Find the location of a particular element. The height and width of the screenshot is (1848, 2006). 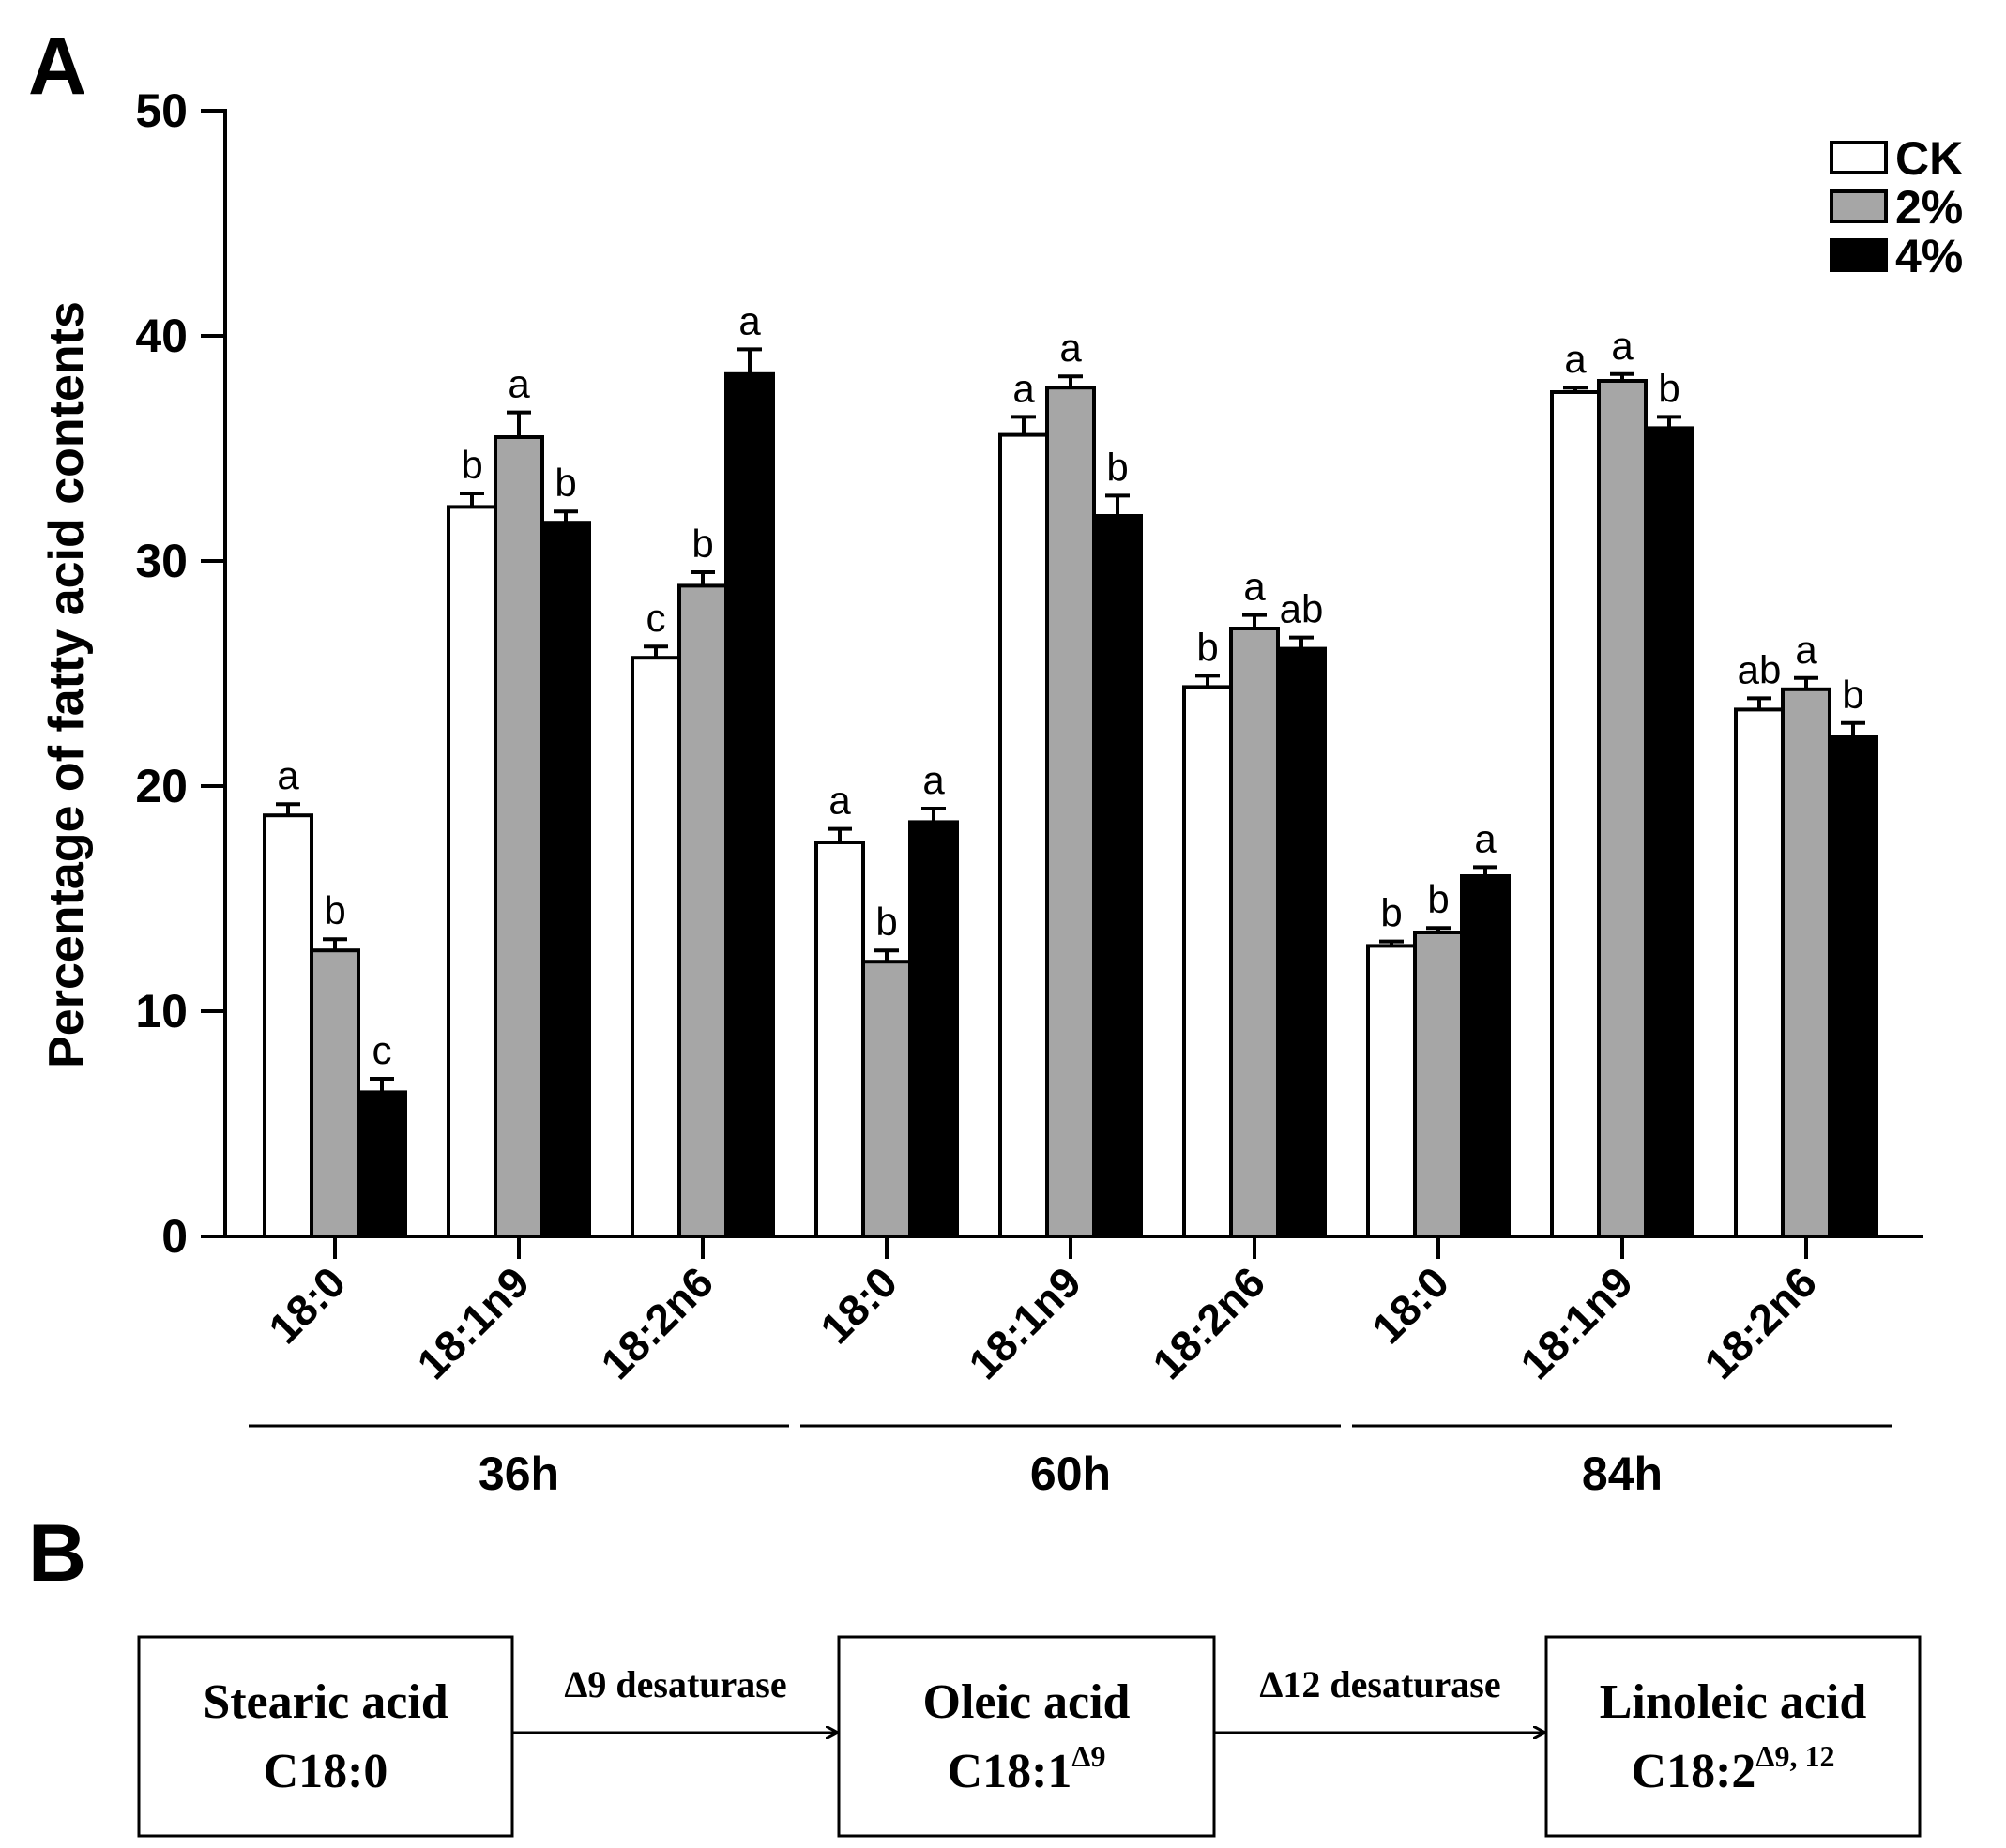

panel-a-label: A is located at coordinates (57, 67).